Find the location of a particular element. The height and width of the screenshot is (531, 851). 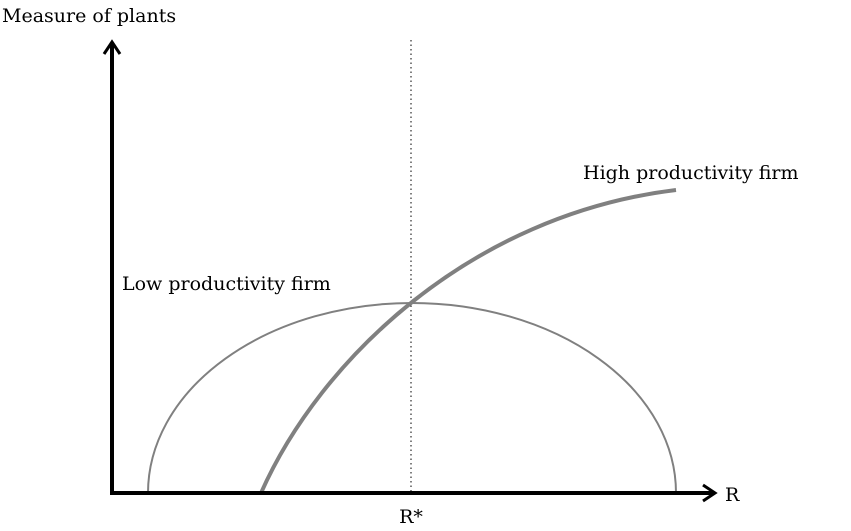

threshold-label: R* is located at coordinates (411, 517).